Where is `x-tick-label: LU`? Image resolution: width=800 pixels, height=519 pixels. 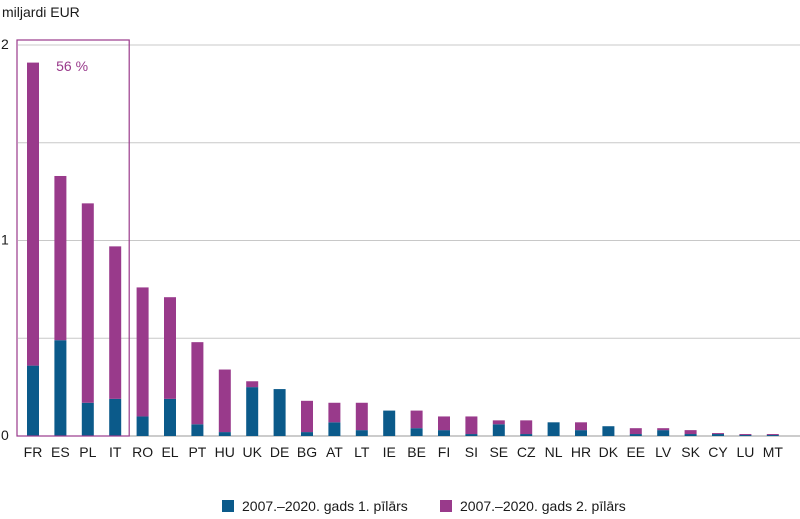 x-tick-label: LU is located at coordinates (745, 452).